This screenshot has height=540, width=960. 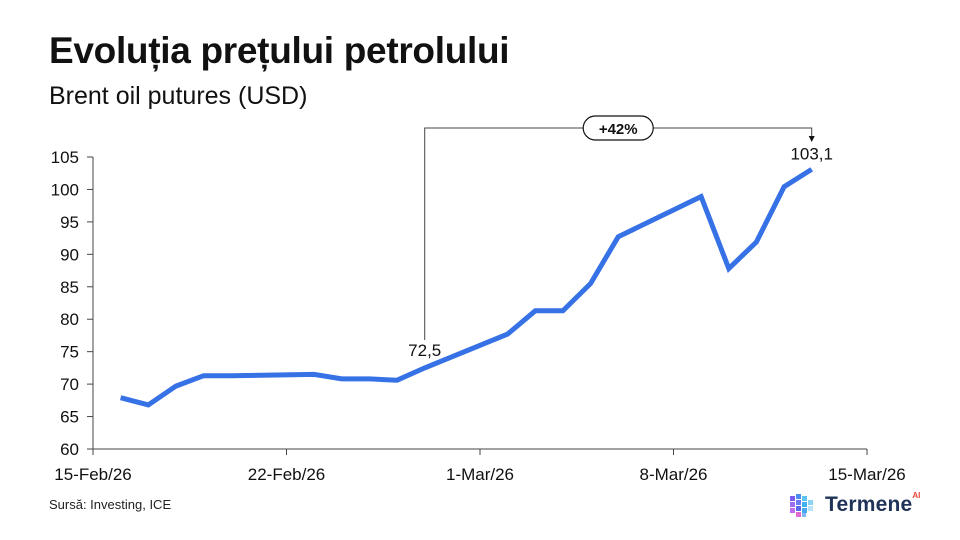 I want to click on change-badge, so click(x=618, y=128).